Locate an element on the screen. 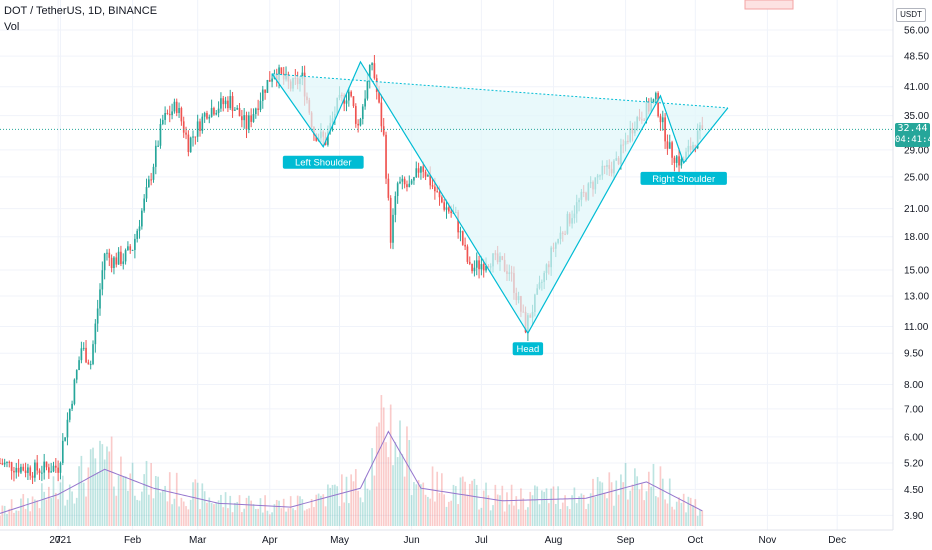 The width and height of the screenshot is (932, 550). svg-text: Left Shoulder is located at coordinates (323, 163).